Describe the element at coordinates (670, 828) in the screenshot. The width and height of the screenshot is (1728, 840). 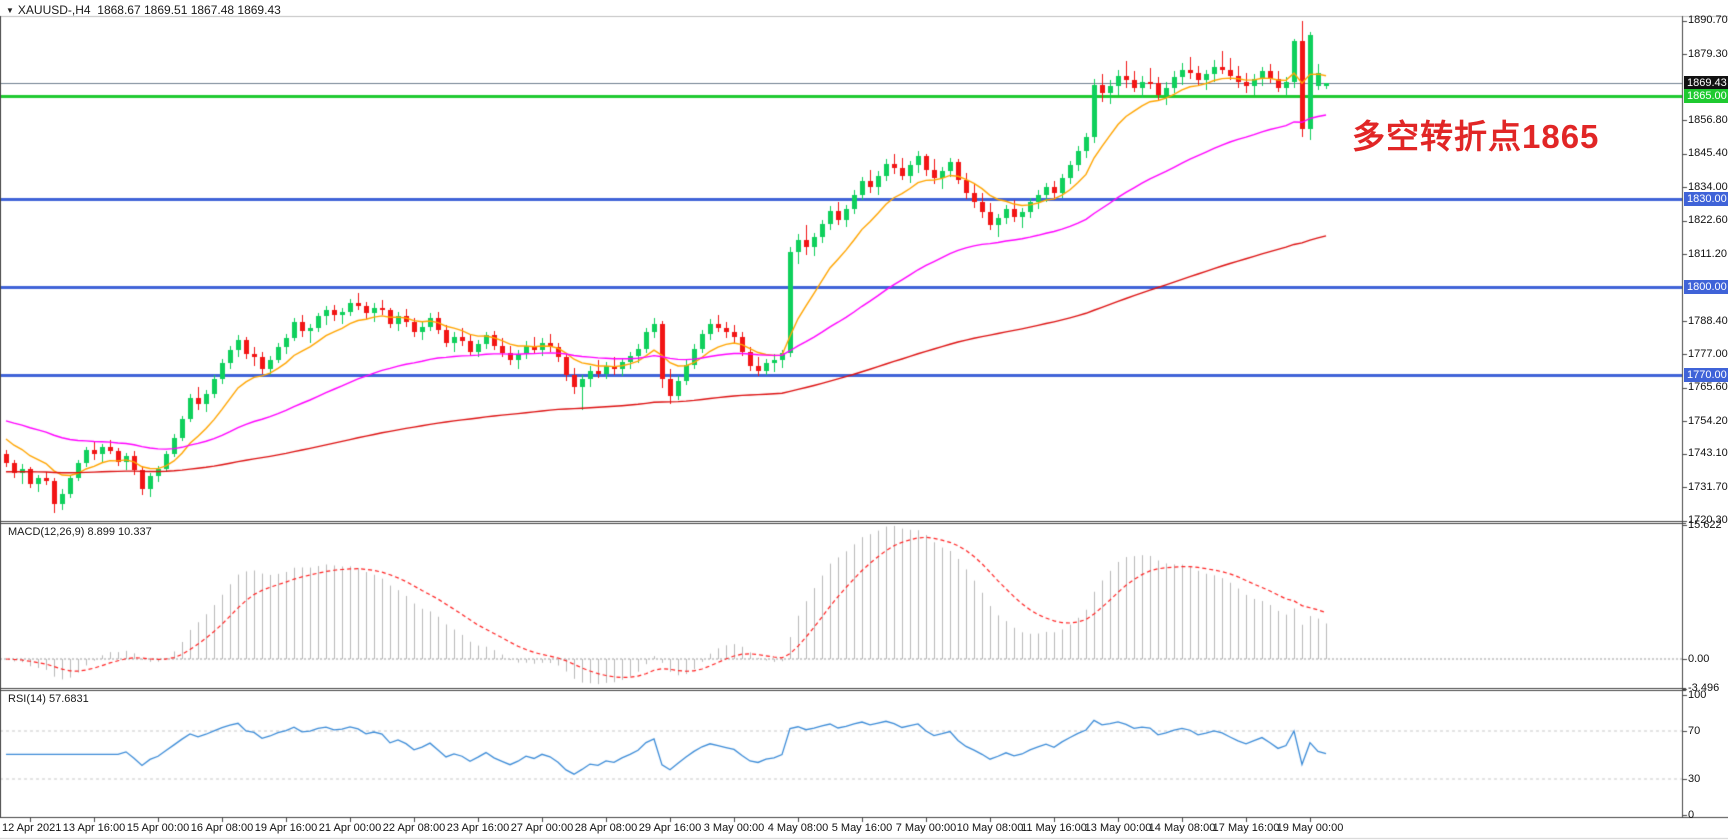
I see `time-axis-label: 29 Apr 16:00` at that location.